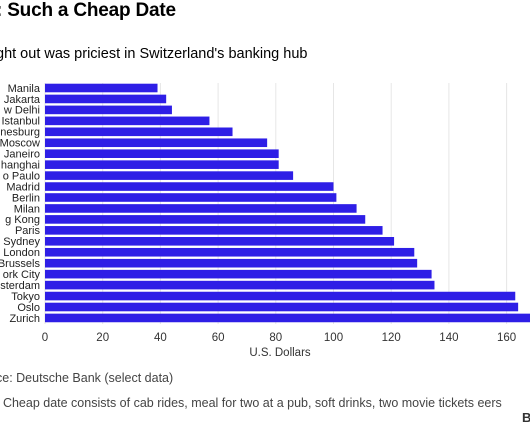  Describe the element at coordinates (20, 122) in the screenshot. I see `category-label: Istanbul` at that location.